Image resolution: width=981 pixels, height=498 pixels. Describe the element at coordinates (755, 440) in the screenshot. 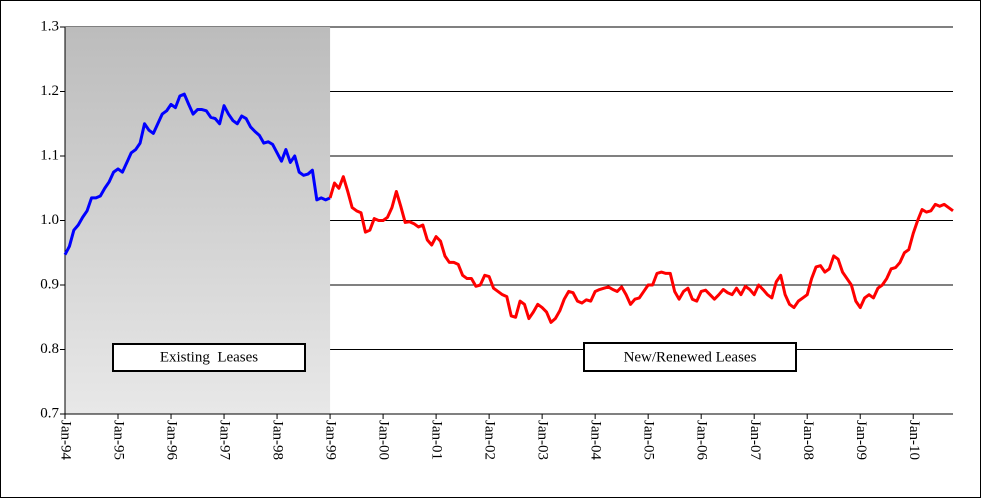

I see `x-tick-label: Jan-07` at that location.